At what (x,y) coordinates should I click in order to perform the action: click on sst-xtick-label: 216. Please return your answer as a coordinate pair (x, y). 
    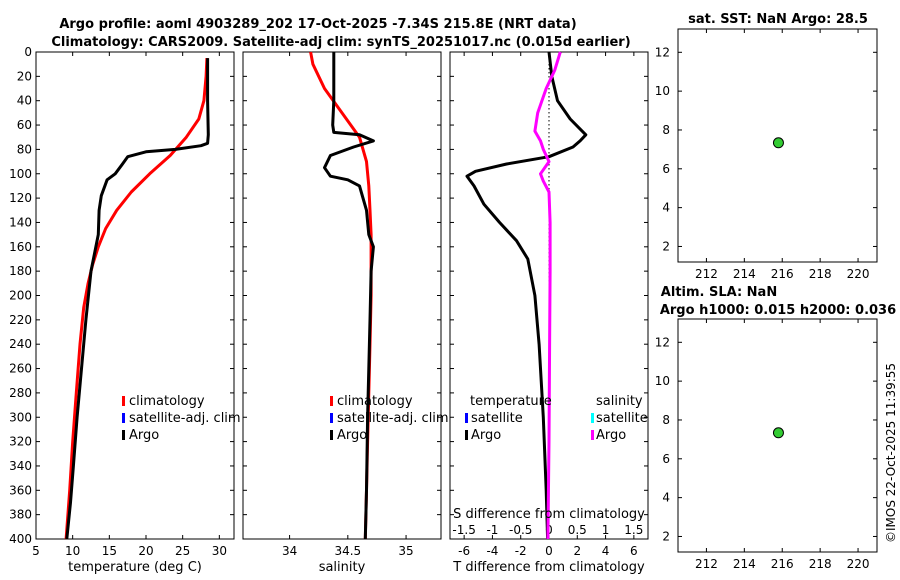
    Looking at the image, I should click on (782, 274).